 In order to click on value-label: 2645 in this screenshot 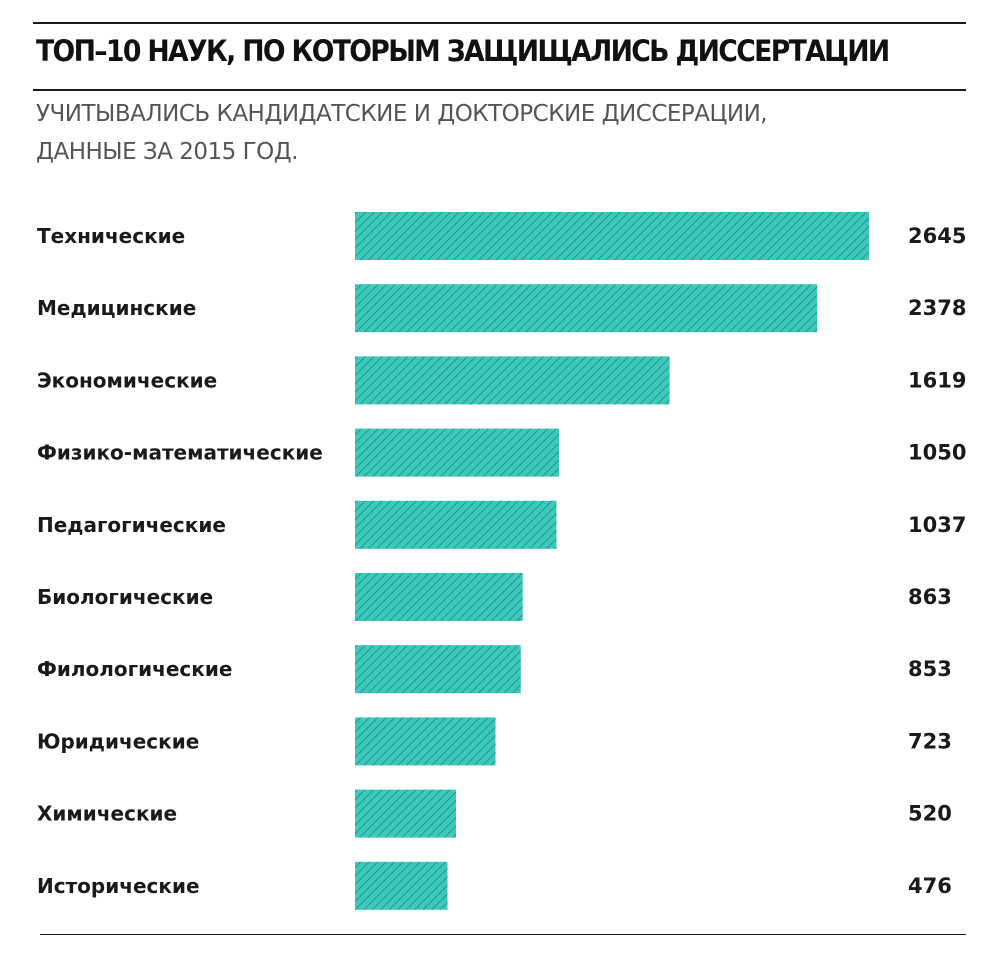, I will do `click(937, 236)`.